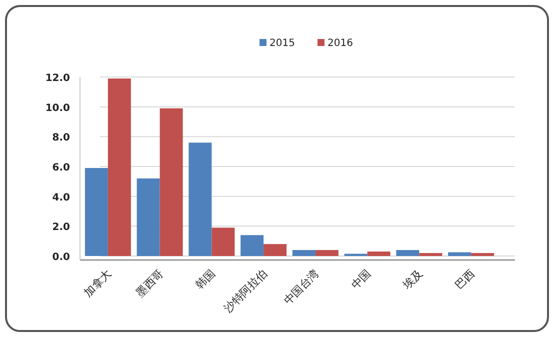 Image resolution: width=554 pixels, height=337 pixels. I want to click on legend-label: 2015, so click(282, 43).